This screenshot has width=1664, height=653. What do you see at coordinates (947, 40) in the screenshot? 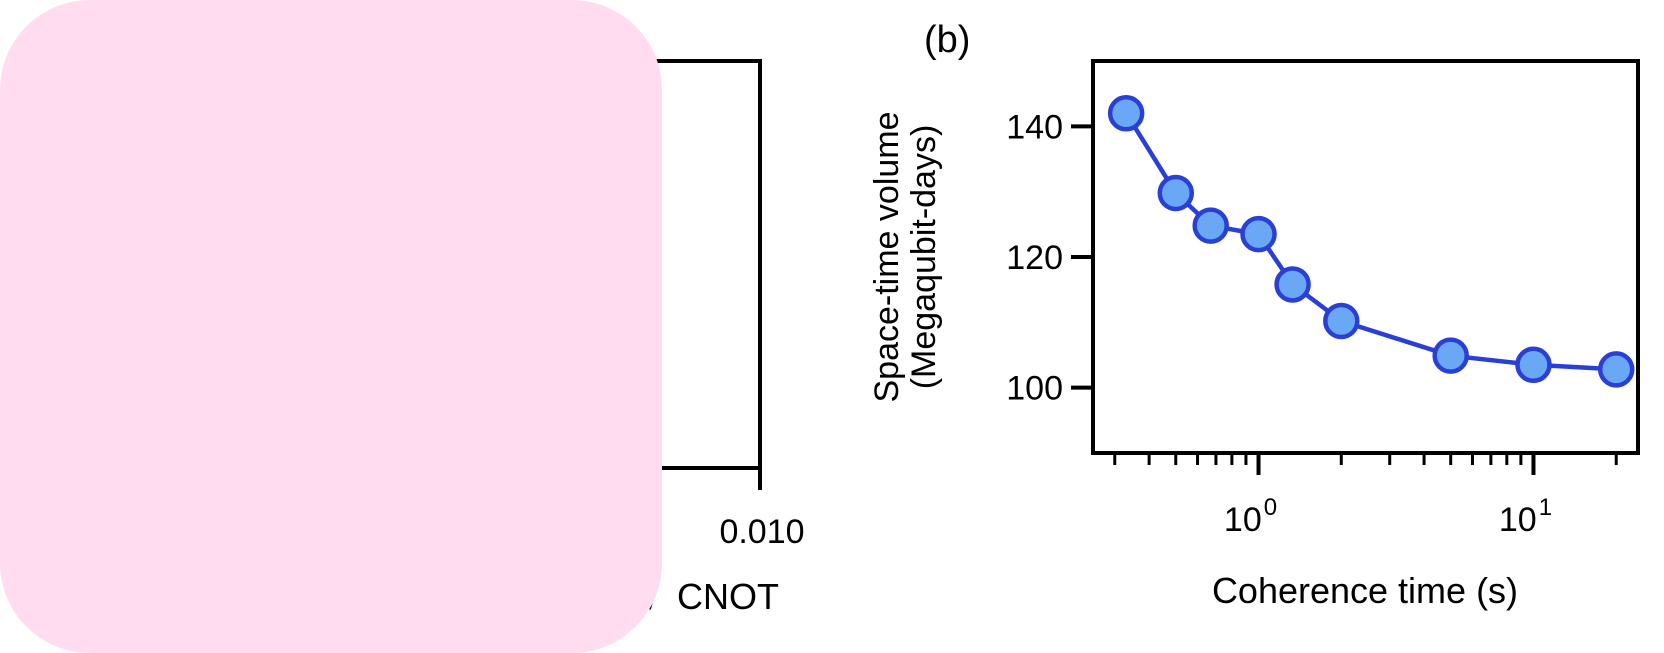
I see `panel-b-label: (b)` at bounding box center [947, 40].